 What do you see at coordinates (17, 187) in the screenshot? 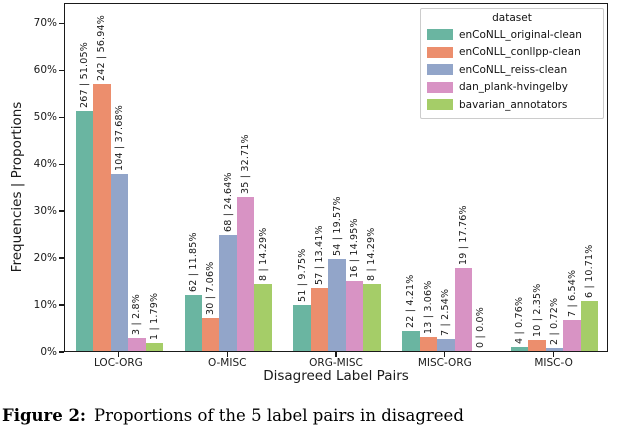
I see `y-axis-label: Frequencies | Proportions` at bounding box center [17, 187].